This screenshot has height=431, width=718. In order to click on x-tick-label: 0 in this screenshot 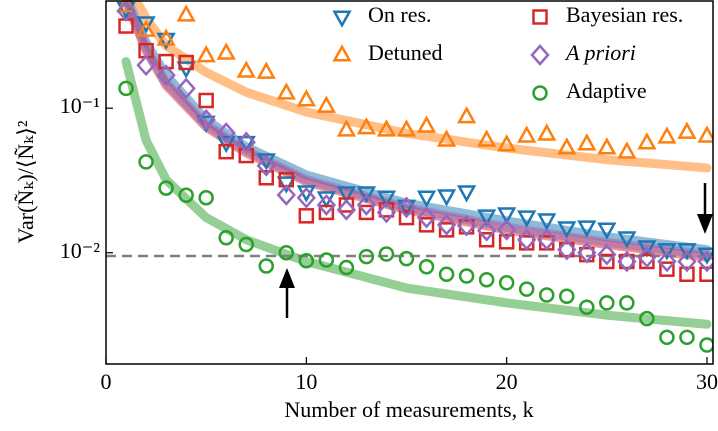, I will do `click(106, 381)`.